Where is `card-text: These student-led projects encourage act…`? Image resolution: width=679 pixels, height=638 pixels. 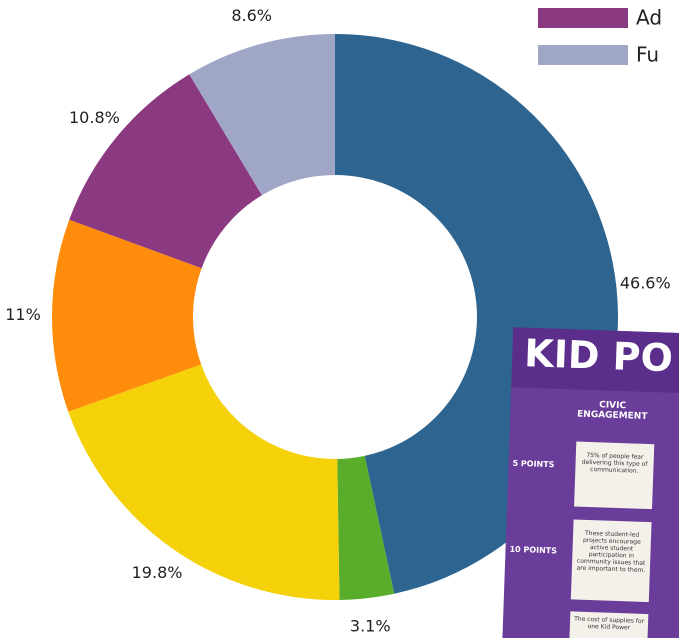 card-text: These student-led projects encourage act… is located at coordinates (611, 551).